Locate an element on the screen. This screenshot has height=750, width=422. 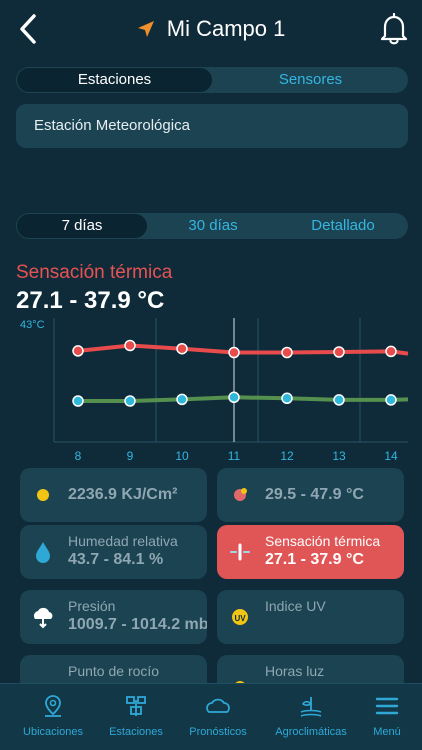
nav-item-agroclimaticas: Agroclimáticas is located at coordinates (311, 717).